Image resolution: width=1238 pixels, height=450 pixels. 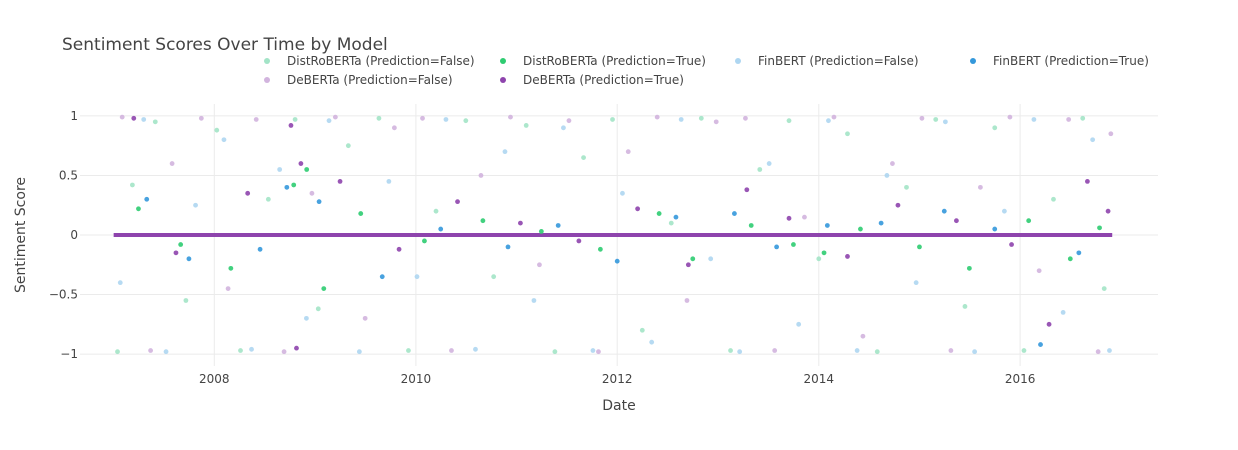 What do you see at coordinates (827, 61) in the screenshot?
I see `legend-item: FinBERT (Prediction=False)` at bounding box center [827, 61].